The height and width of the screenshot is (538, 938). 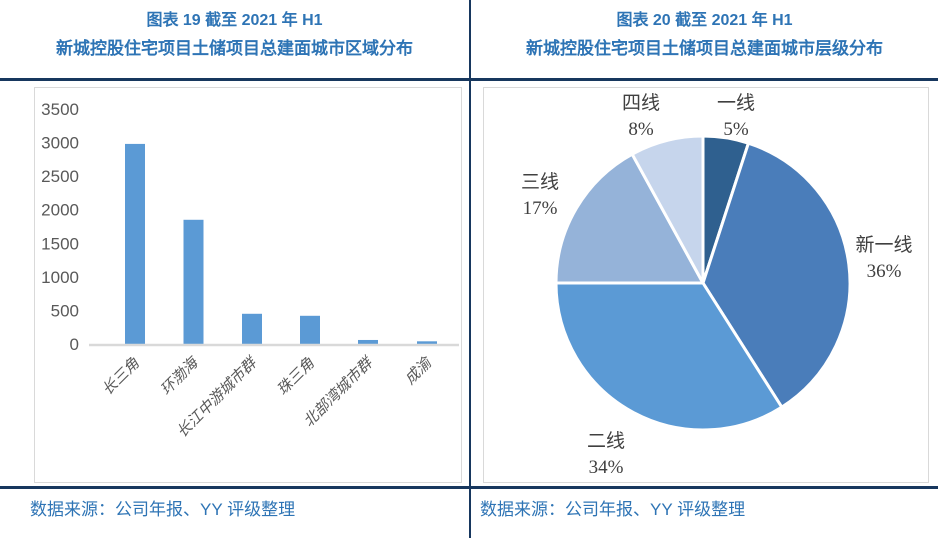 I want to click on panel-divider, so click(x=470, y=269).